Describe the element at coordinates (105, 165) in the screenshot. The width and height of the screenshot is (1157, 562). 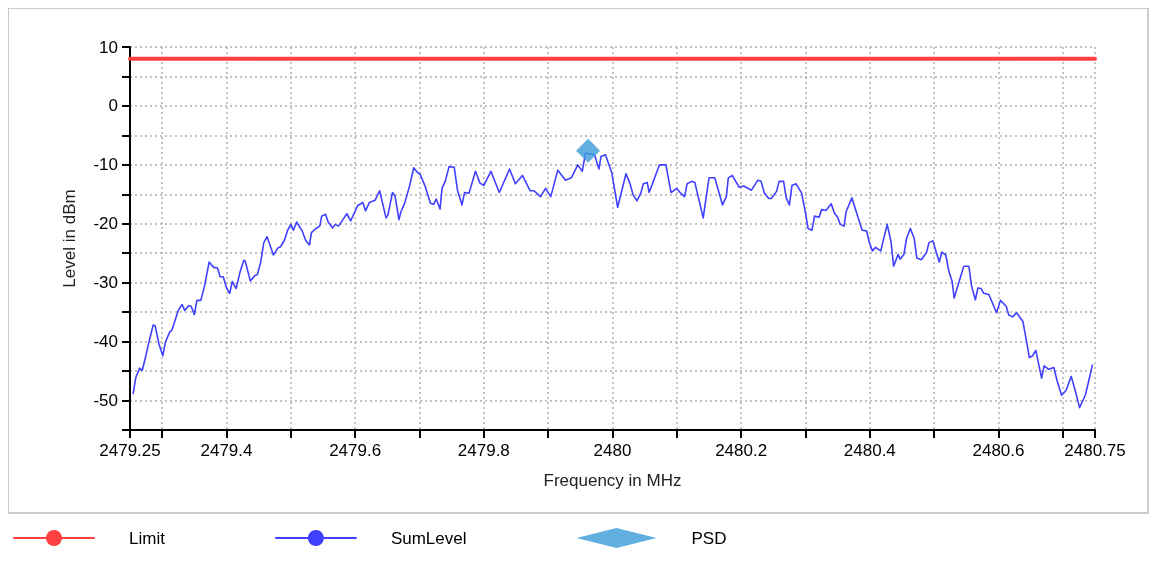
I see `y-tick-label: -10` at that location.